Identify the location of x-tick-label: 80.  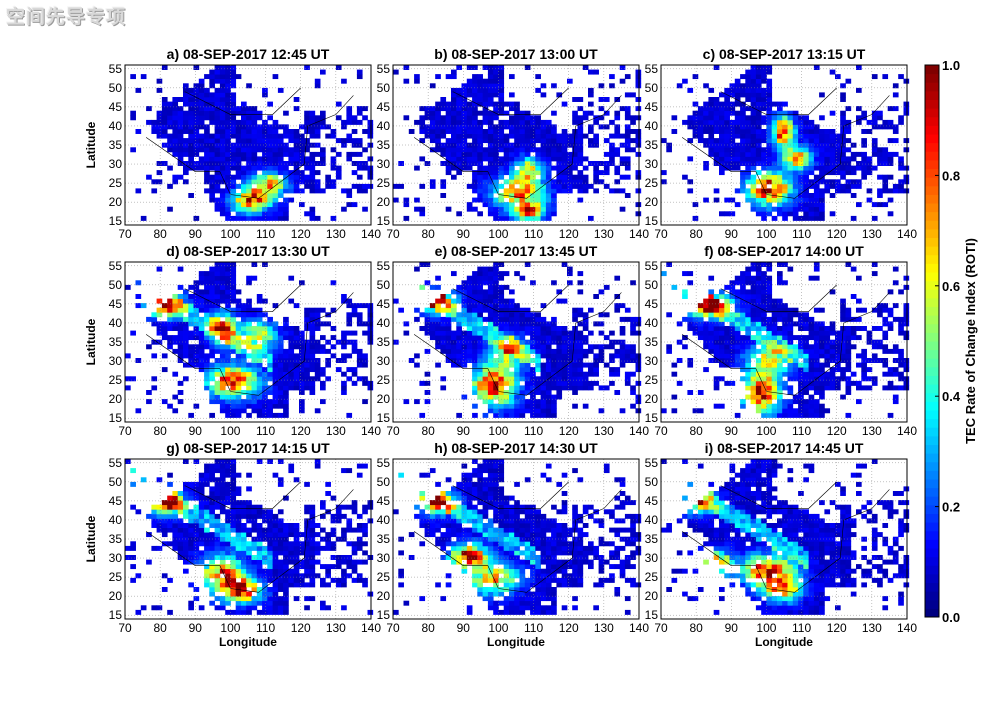
(428, 431).